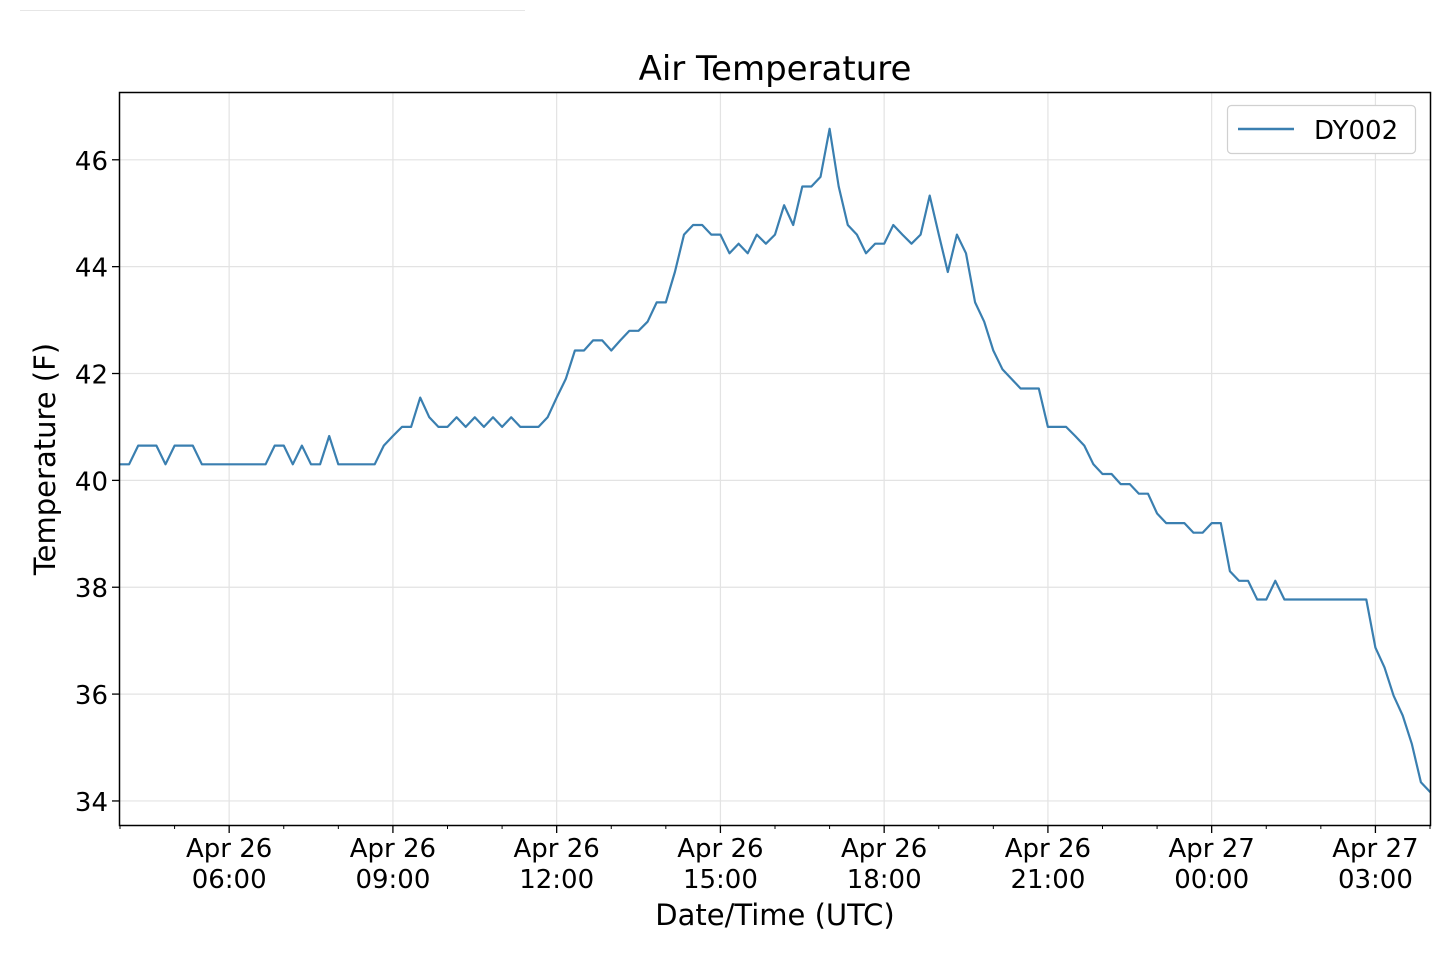 The height and width of the screenshot is (956, 1439). Describe the element at coordinates (1356, 131) in the screenshot. I see `legend-label: DY002` at that location.